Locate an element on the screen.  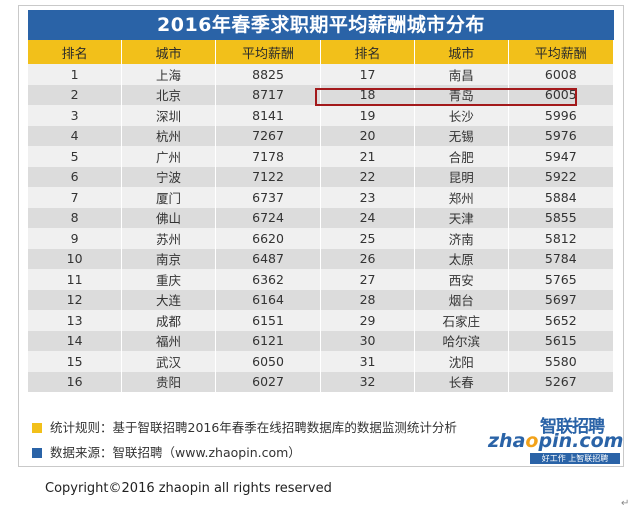
cell-city: 无锡 is located at coordinates (461, 135).